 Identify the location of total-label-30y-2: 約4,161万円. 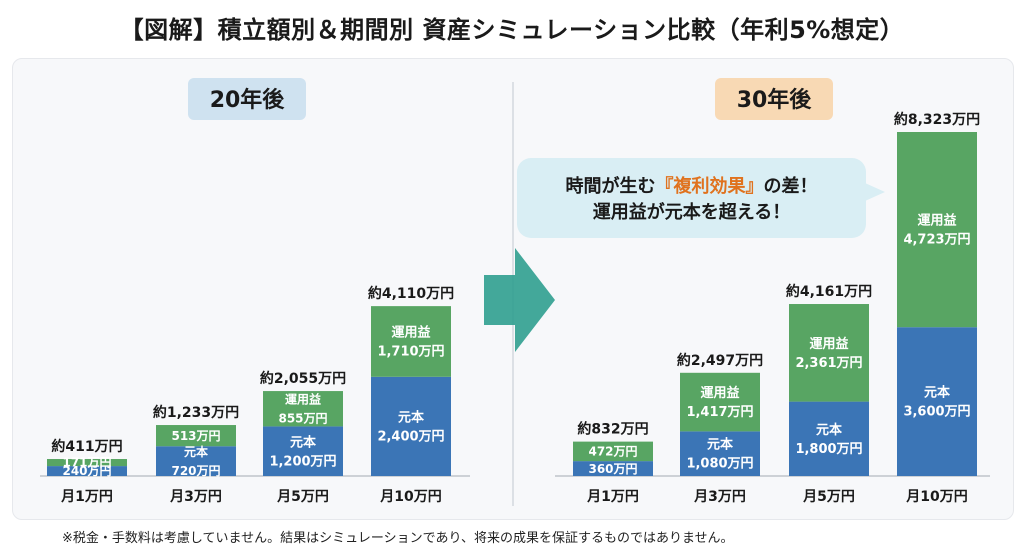
(829, 291).